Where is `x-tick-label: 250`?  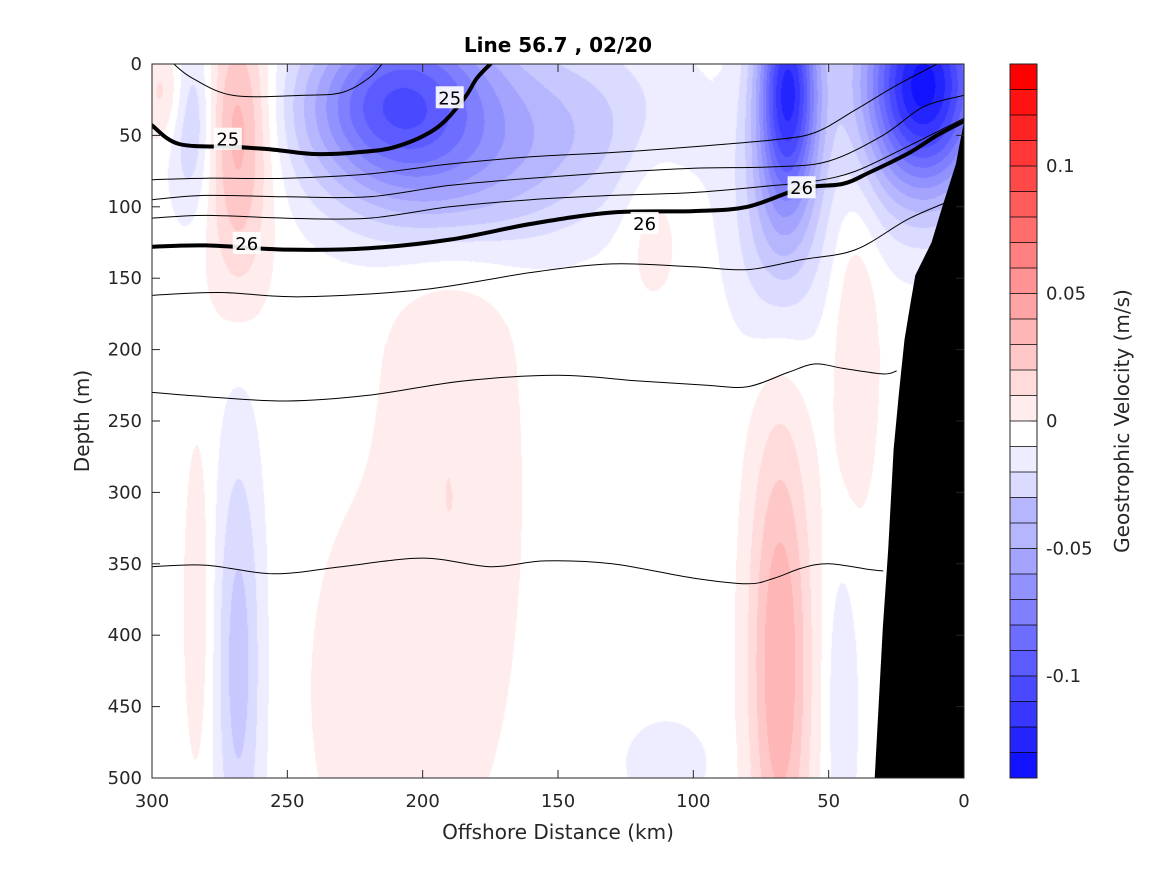
x-tick-label: 250 is located at coordinates (287, 801).